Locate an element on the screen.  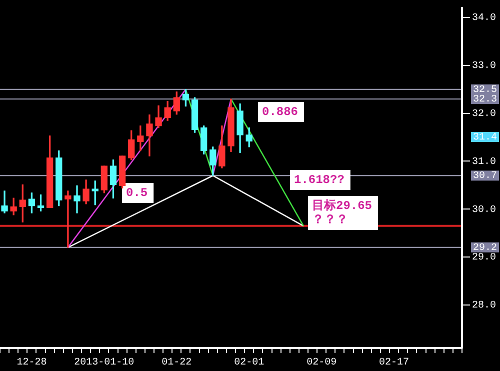
annotation: 目标29.65 ？？？ is located at coordinates (342, 213).